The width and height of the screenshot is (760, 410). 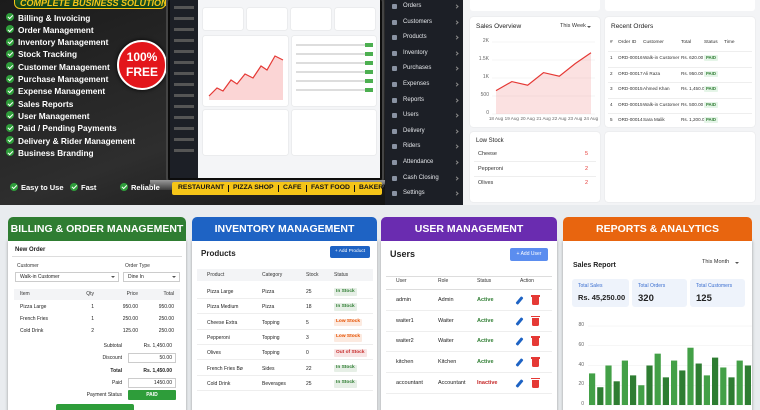 What do you see at coordinates (151, 277) in the screenshot?
I see `order-type-select: Dine In` at bounding box center [151, 277].